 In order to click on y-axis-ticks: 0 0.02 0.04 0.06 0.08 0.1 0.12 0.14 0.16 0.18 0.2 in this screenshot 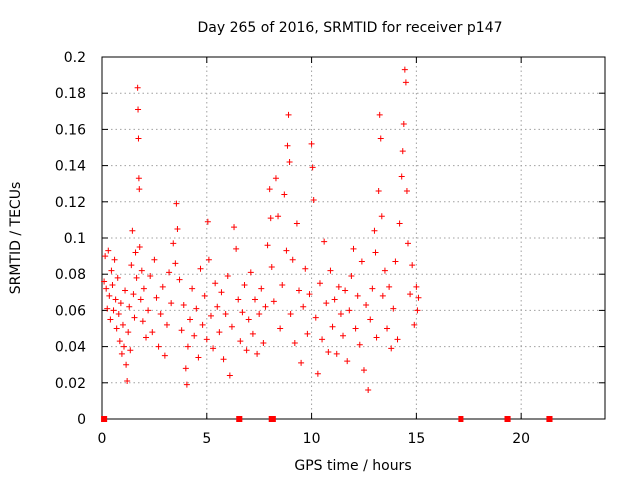, I will do `click(70, 239)`.